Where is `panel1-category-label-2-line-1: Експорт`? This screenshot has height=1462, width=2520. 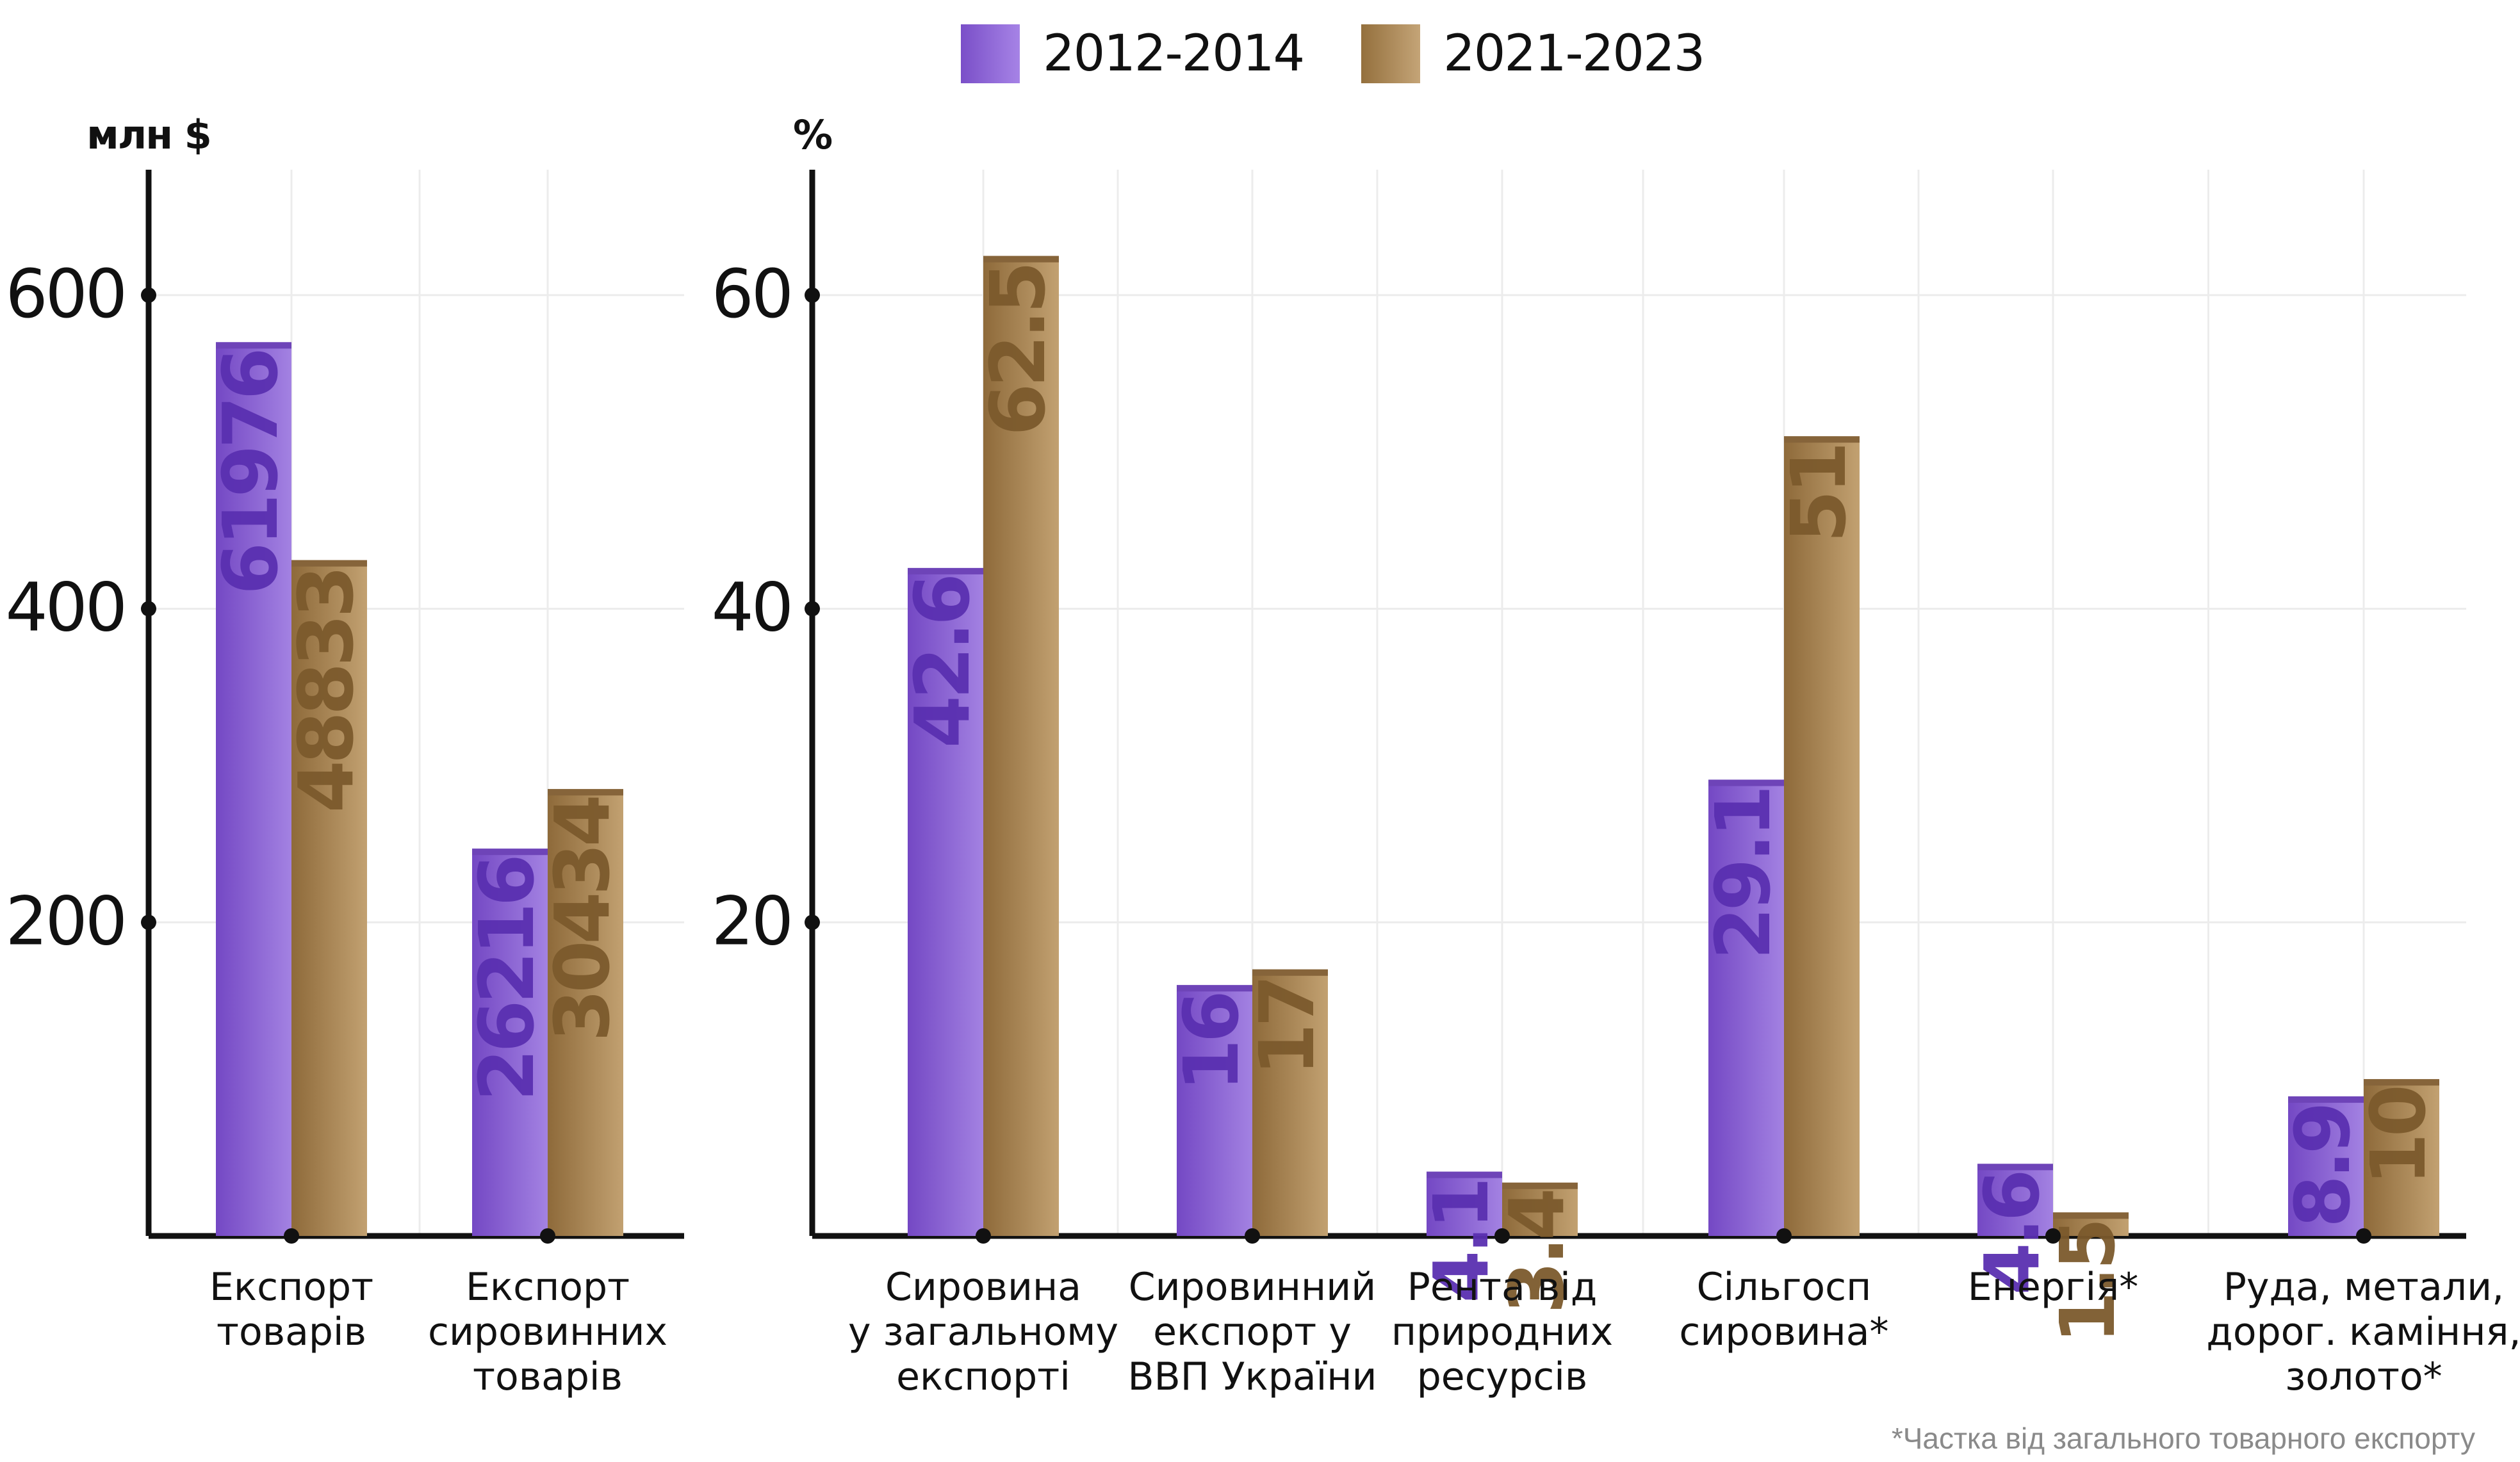
panel1-category-label-2-line-1: Експорт is located at coordinates (548, 1287).